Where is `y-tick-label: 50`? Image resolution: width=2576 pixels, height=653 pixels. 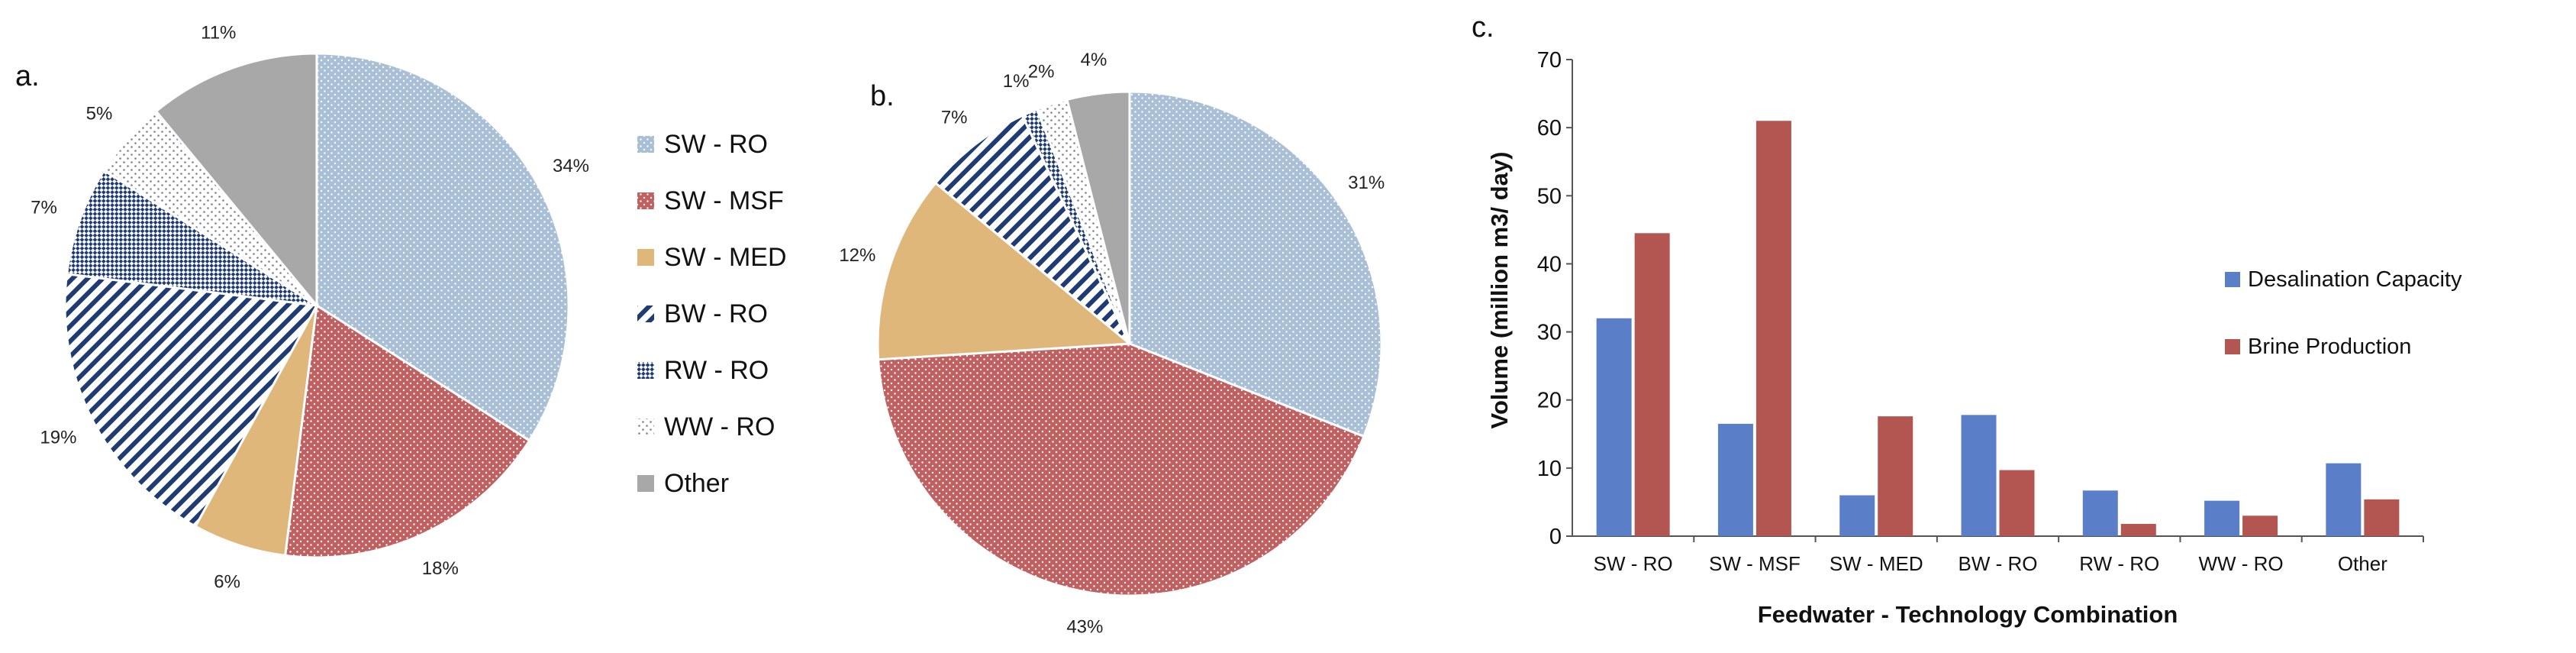 y-tick-label: 50 is located at coordinates (1549, 196).